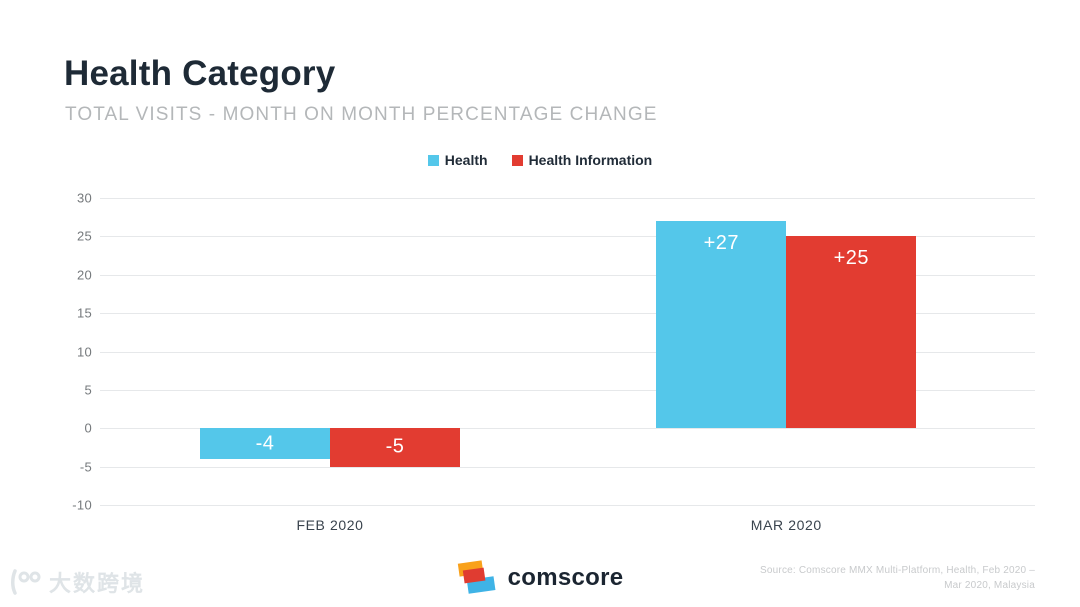 The image size is (1080, 607). Describe the element at coordinates (84, 236) in the screenshot. I see `y-tick-label-25: 25` at that location.